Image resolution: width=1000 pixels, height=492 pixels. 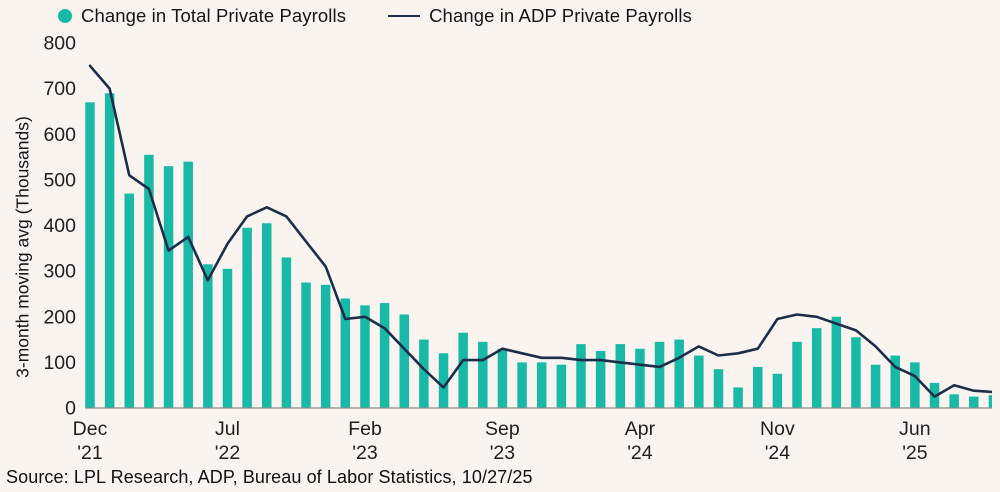 What do you see at coordinates (914, 429) in the screenshot?
I see `x-tick-month: Jun` at bounding box center [914, 429].